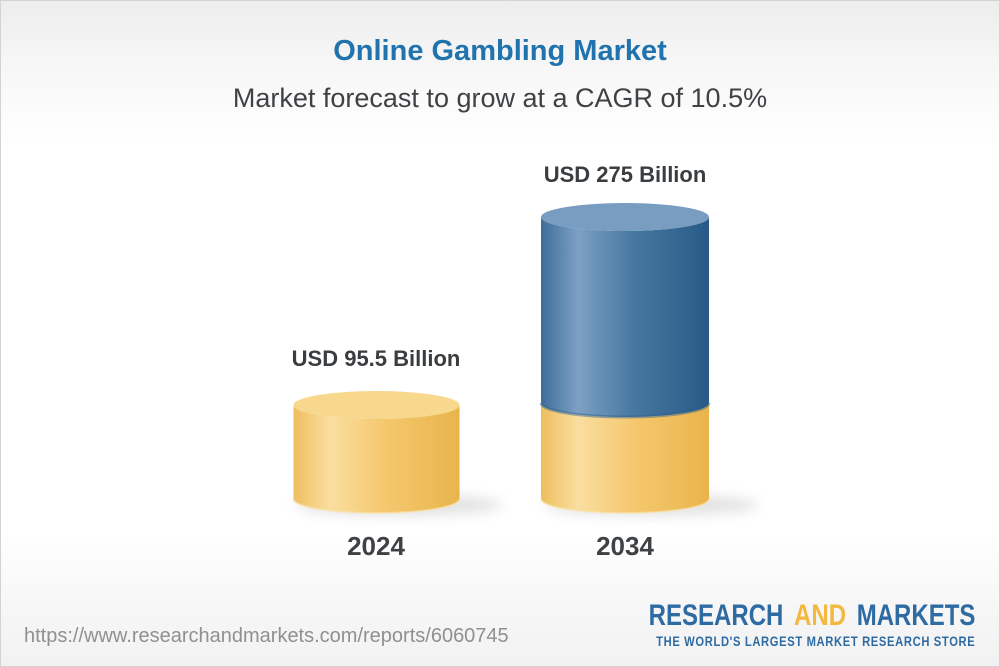 This screenshot has height=667, width=1000. Describe the element at coordinates (625, 217) in the screenshot. I see `bar-2034-top` at that location.